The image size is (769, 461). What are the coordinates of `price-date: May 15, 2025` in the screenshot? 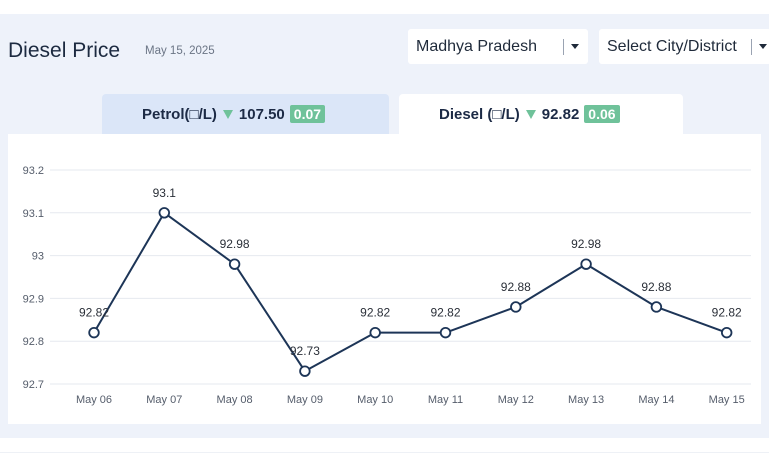 It's located at (180, 51).